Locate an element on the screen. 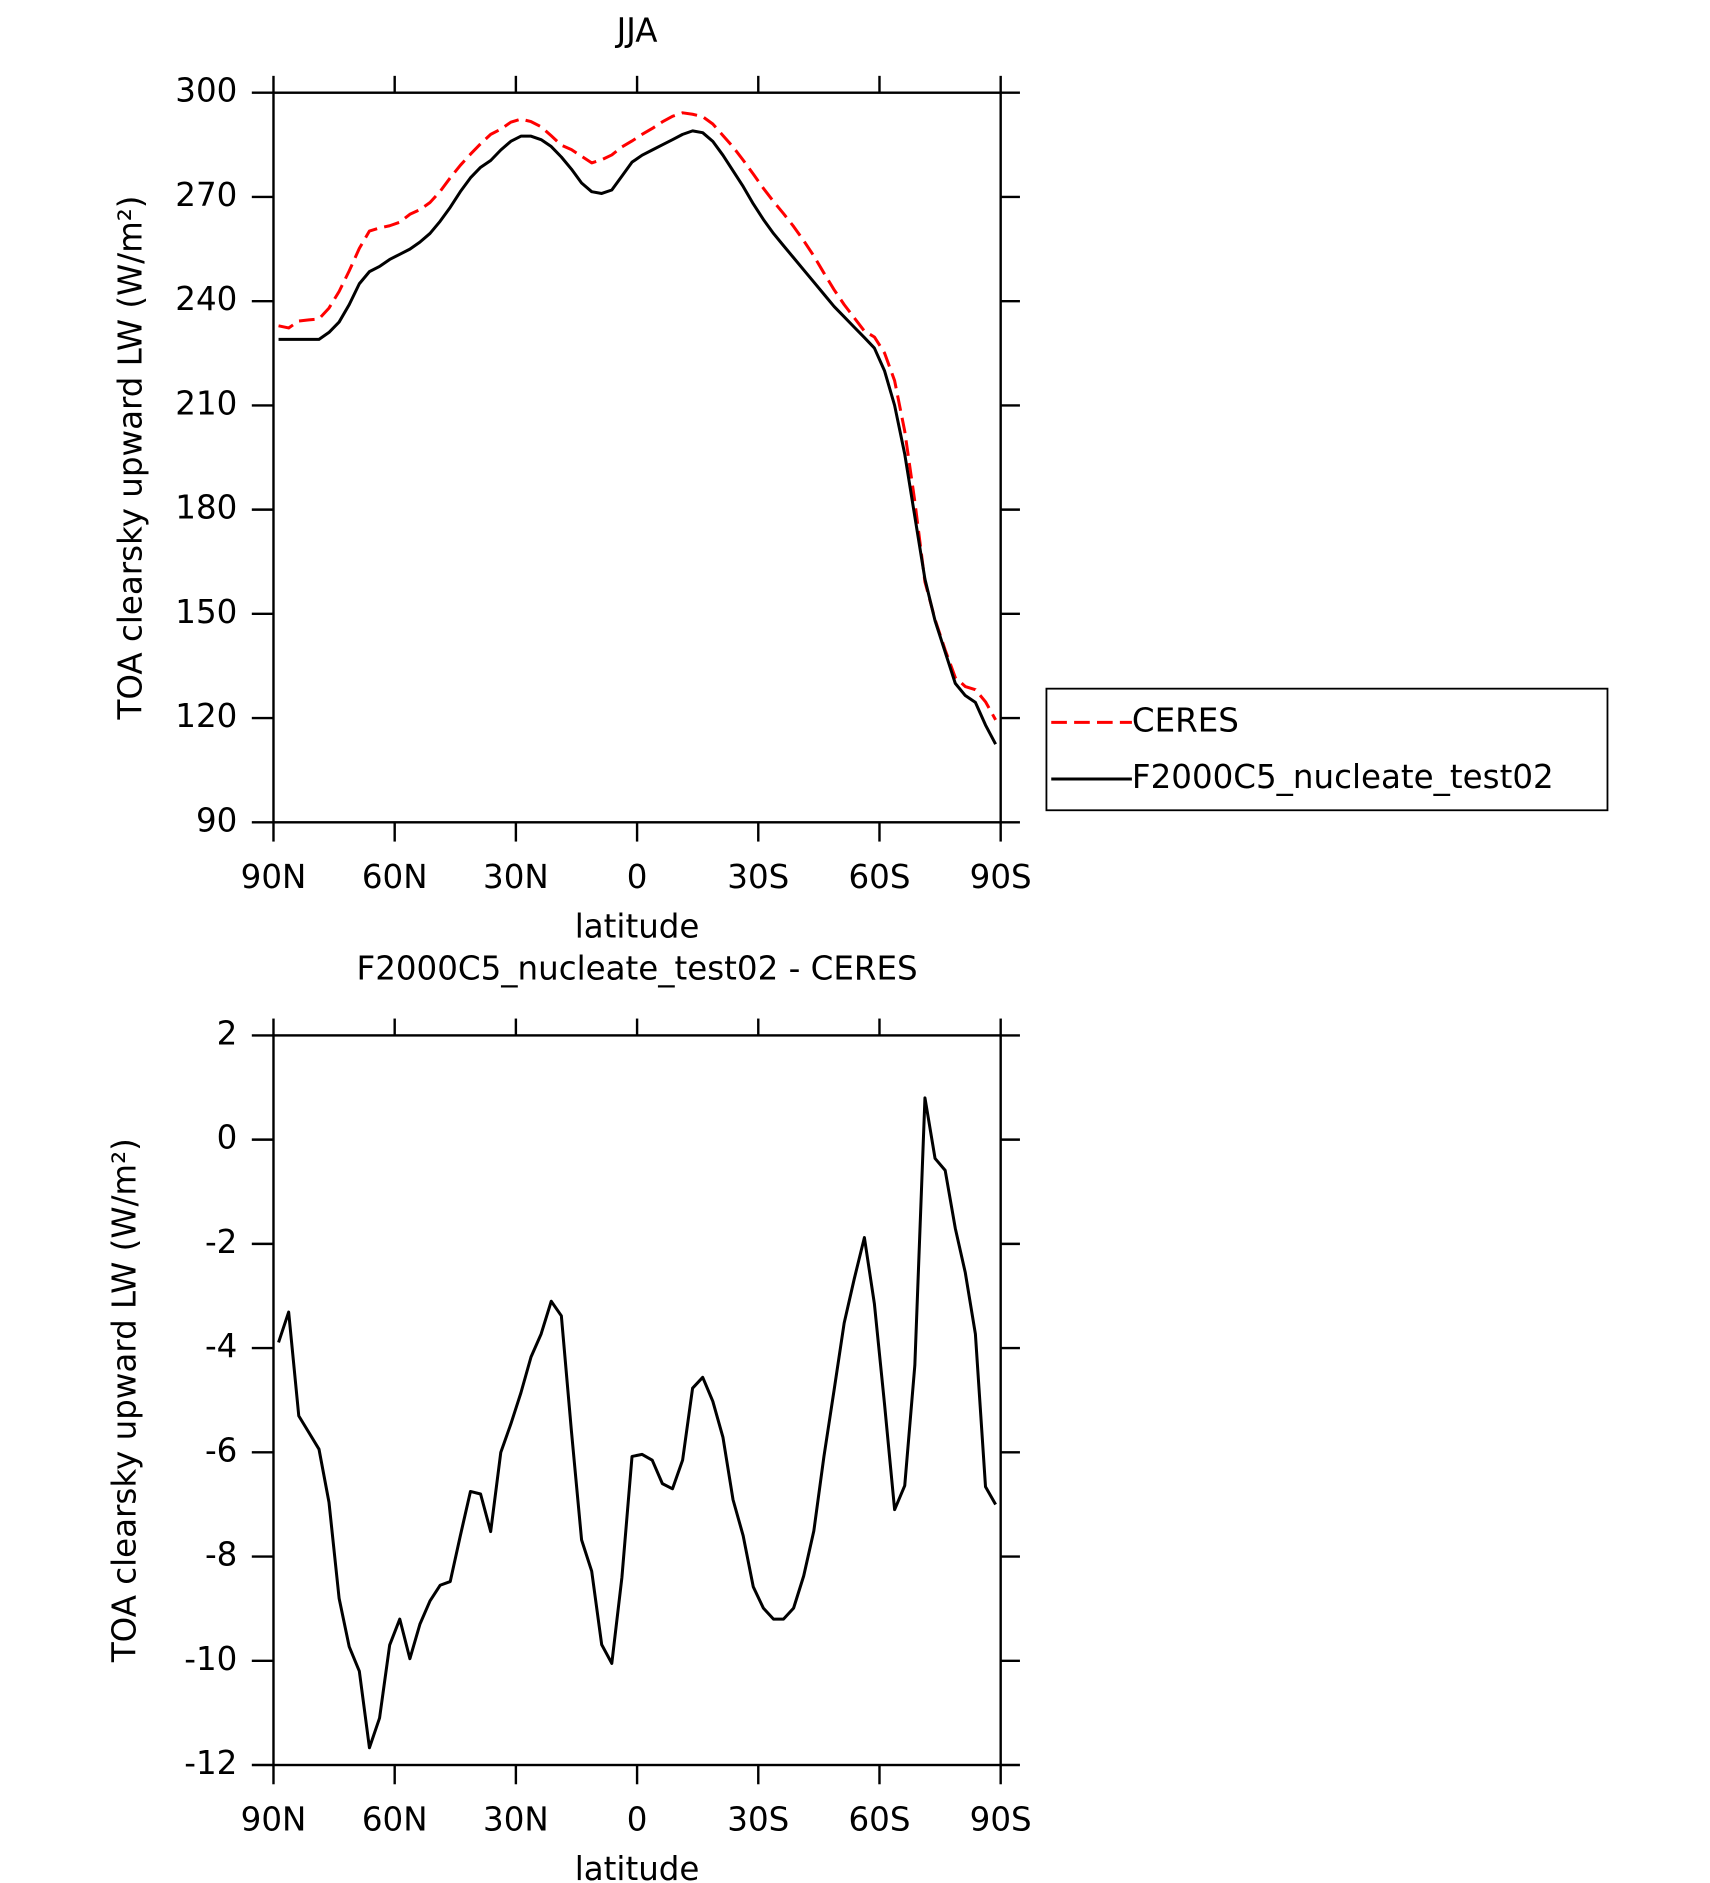  legend-box is located at coordinates (1327, 749).